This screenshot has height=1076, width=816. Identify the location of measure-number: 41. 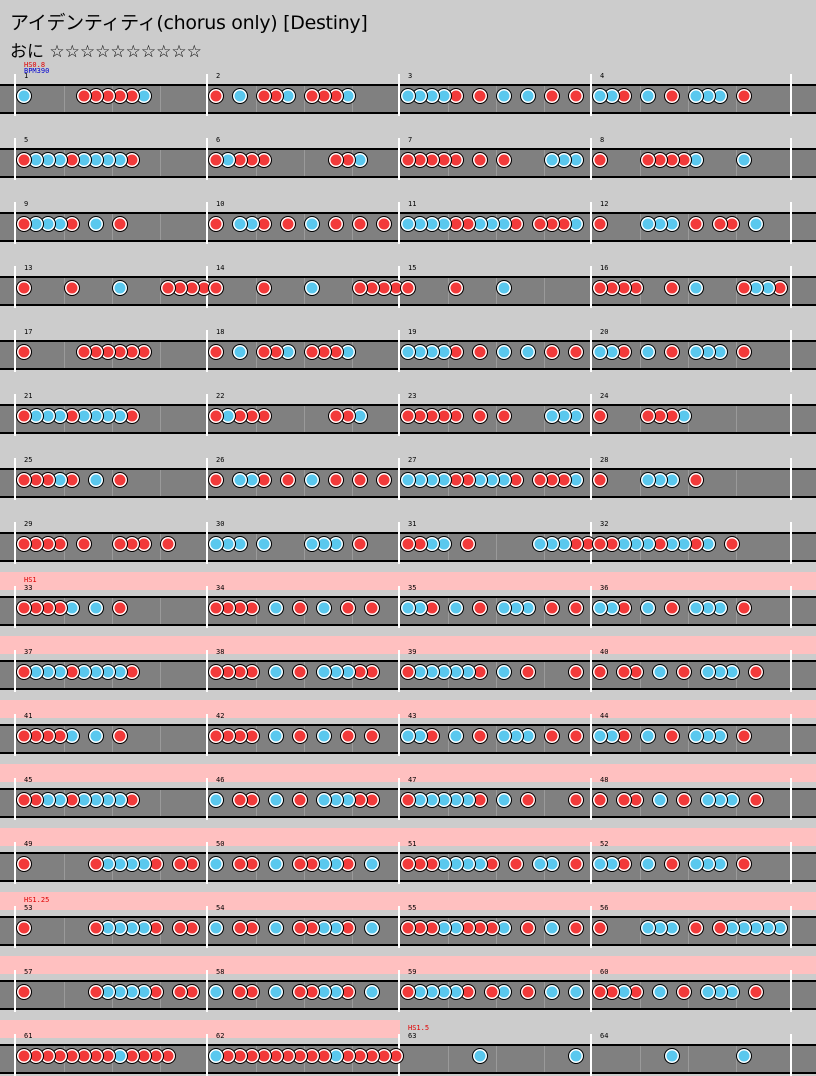
(28, 716).